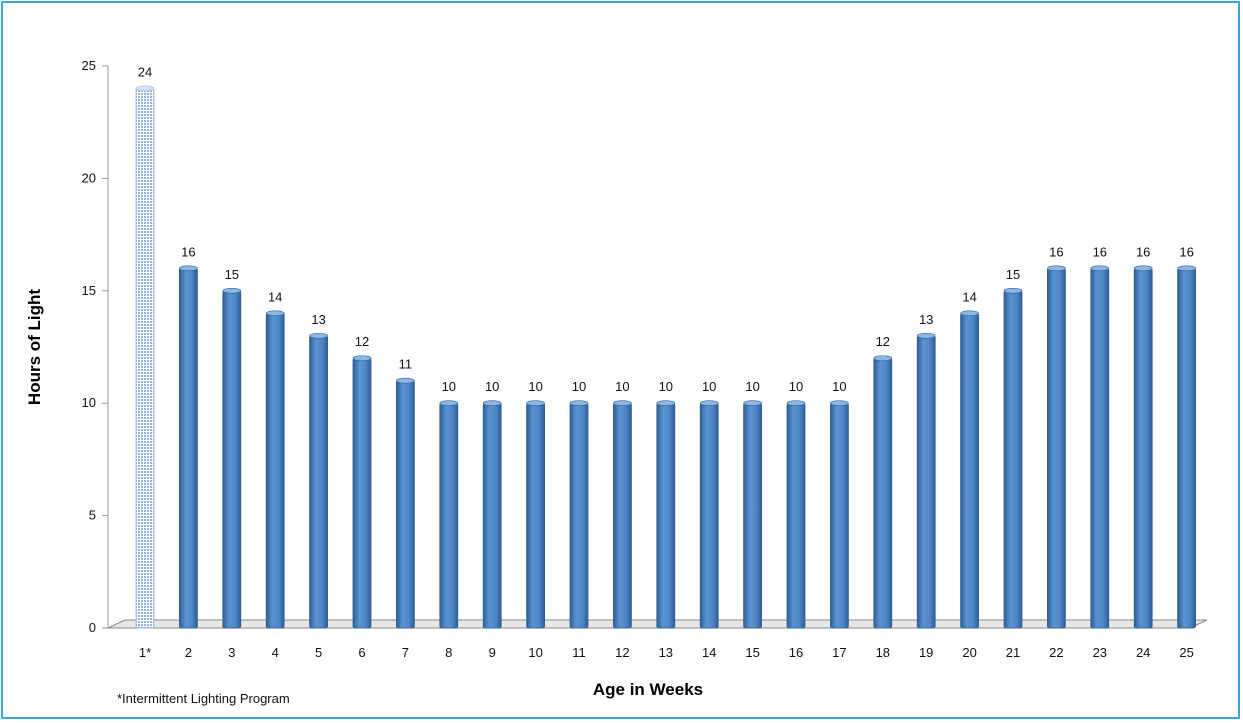 The image size is (1243, 723). What do you see at coordinates (1100, 652) in the screenshot?
I see `x-tick-label: 23` at bounding box center [1100, 652].